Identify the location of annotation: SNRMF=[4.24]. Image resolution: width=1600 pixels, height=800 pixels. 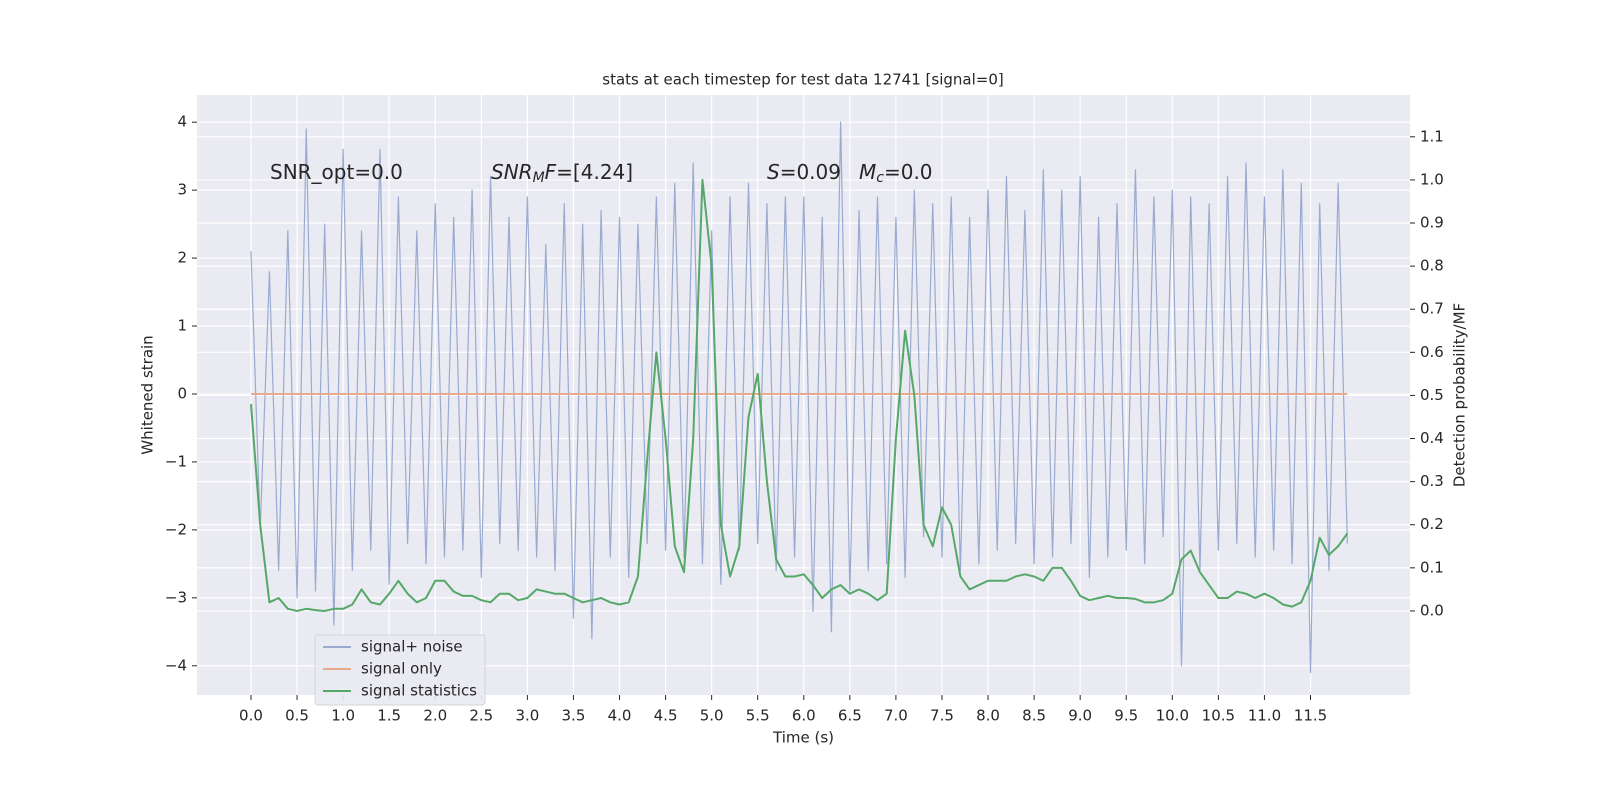
(562, 173).